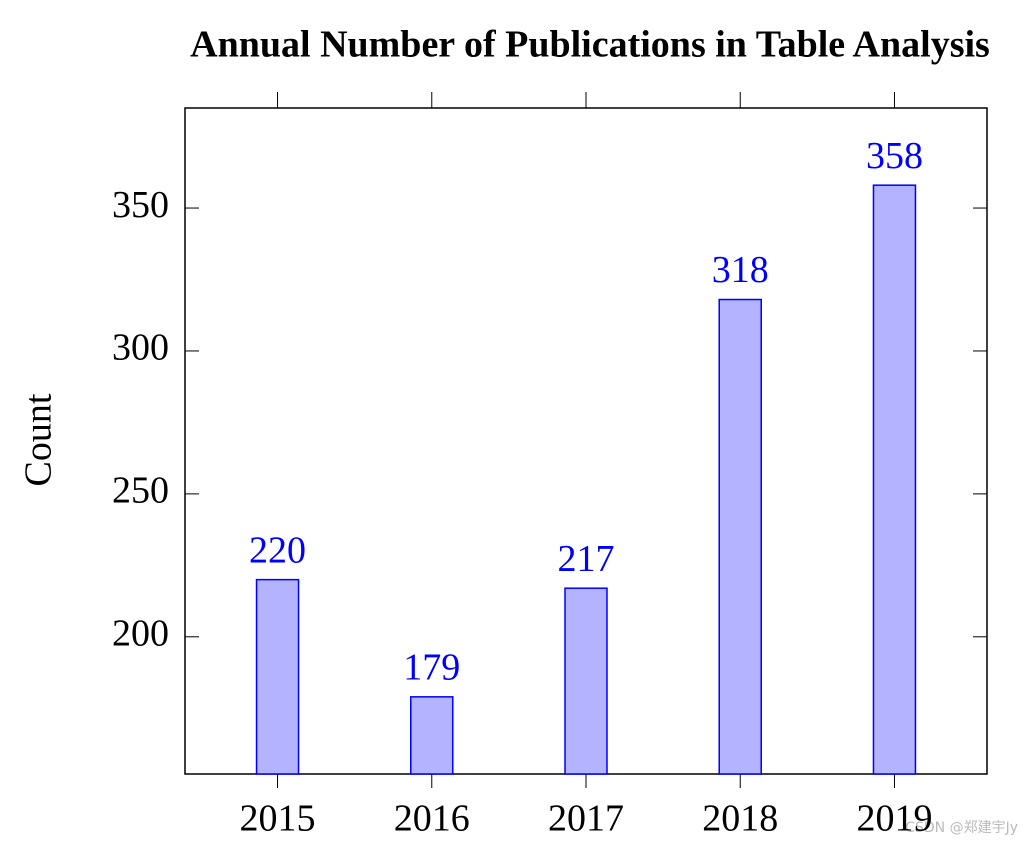  I want to click on value-label: 217, so click(586, 559).